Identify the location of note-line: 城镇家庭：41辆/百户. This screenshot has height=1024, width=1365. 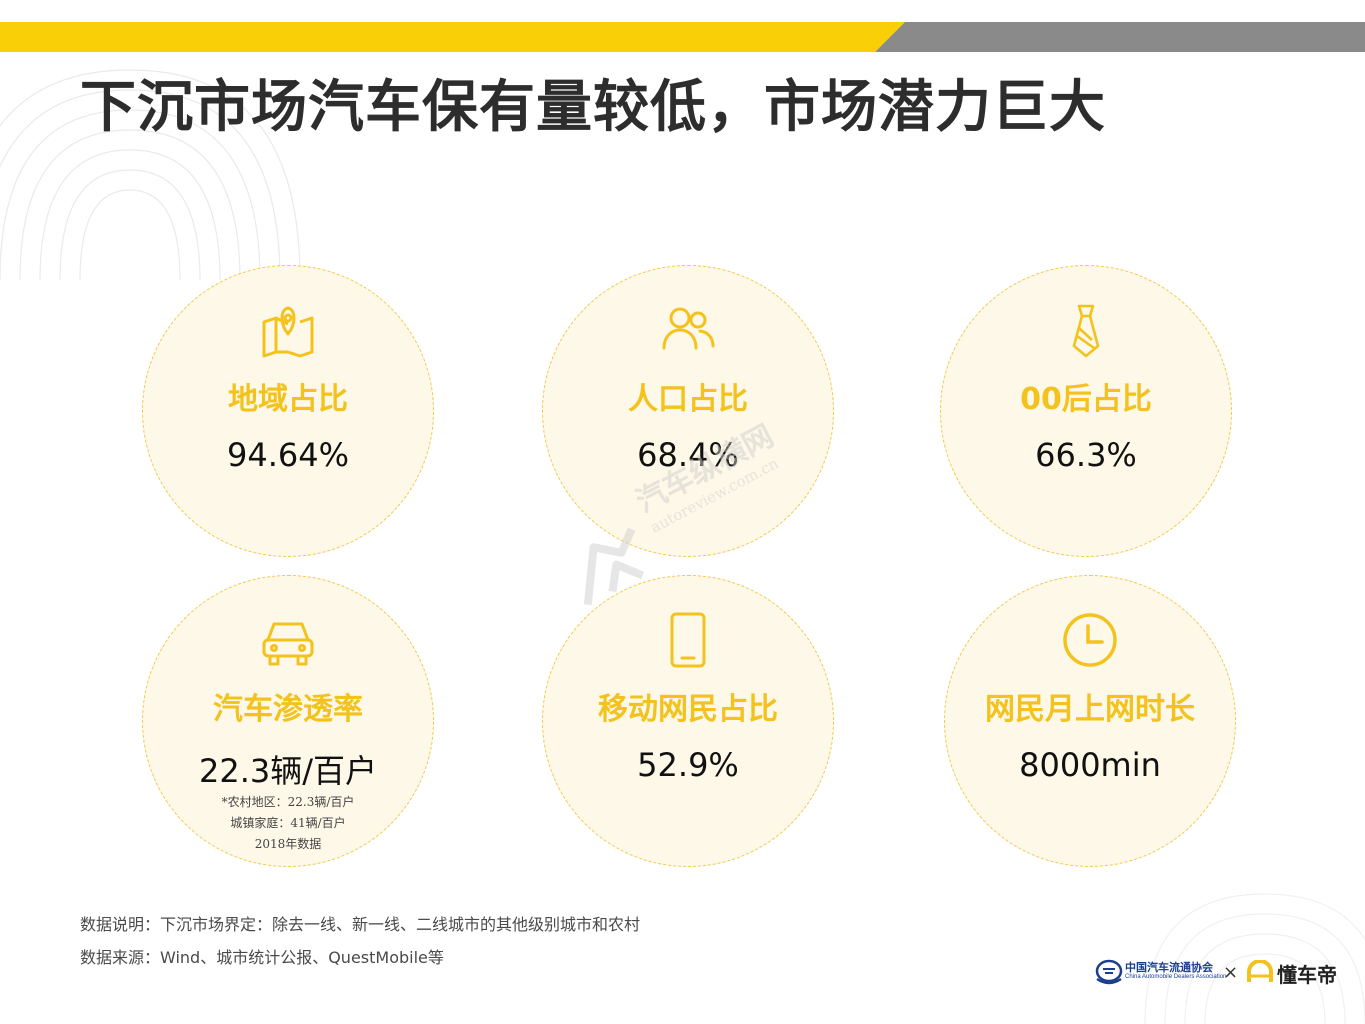
(288, 823).